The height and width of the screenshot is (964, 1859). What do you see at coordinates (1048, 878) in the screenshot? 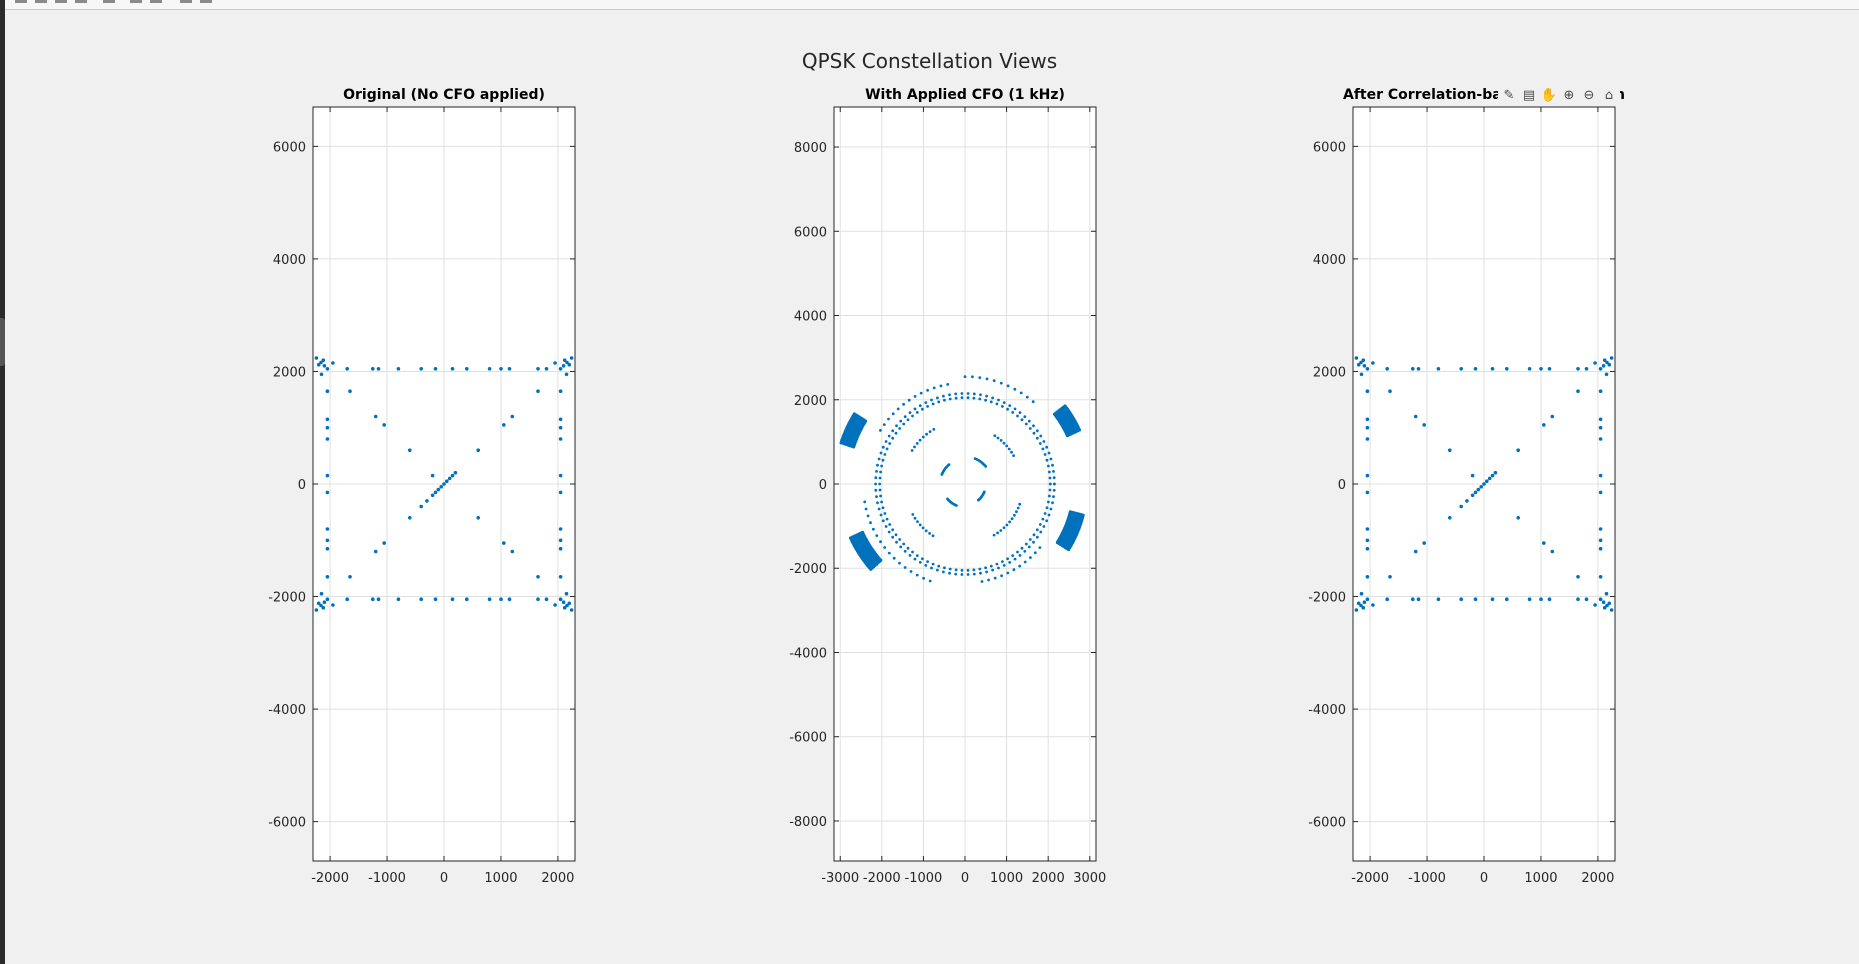
I see `x-tick-label: 2000` at bounding box center [1048, 878].